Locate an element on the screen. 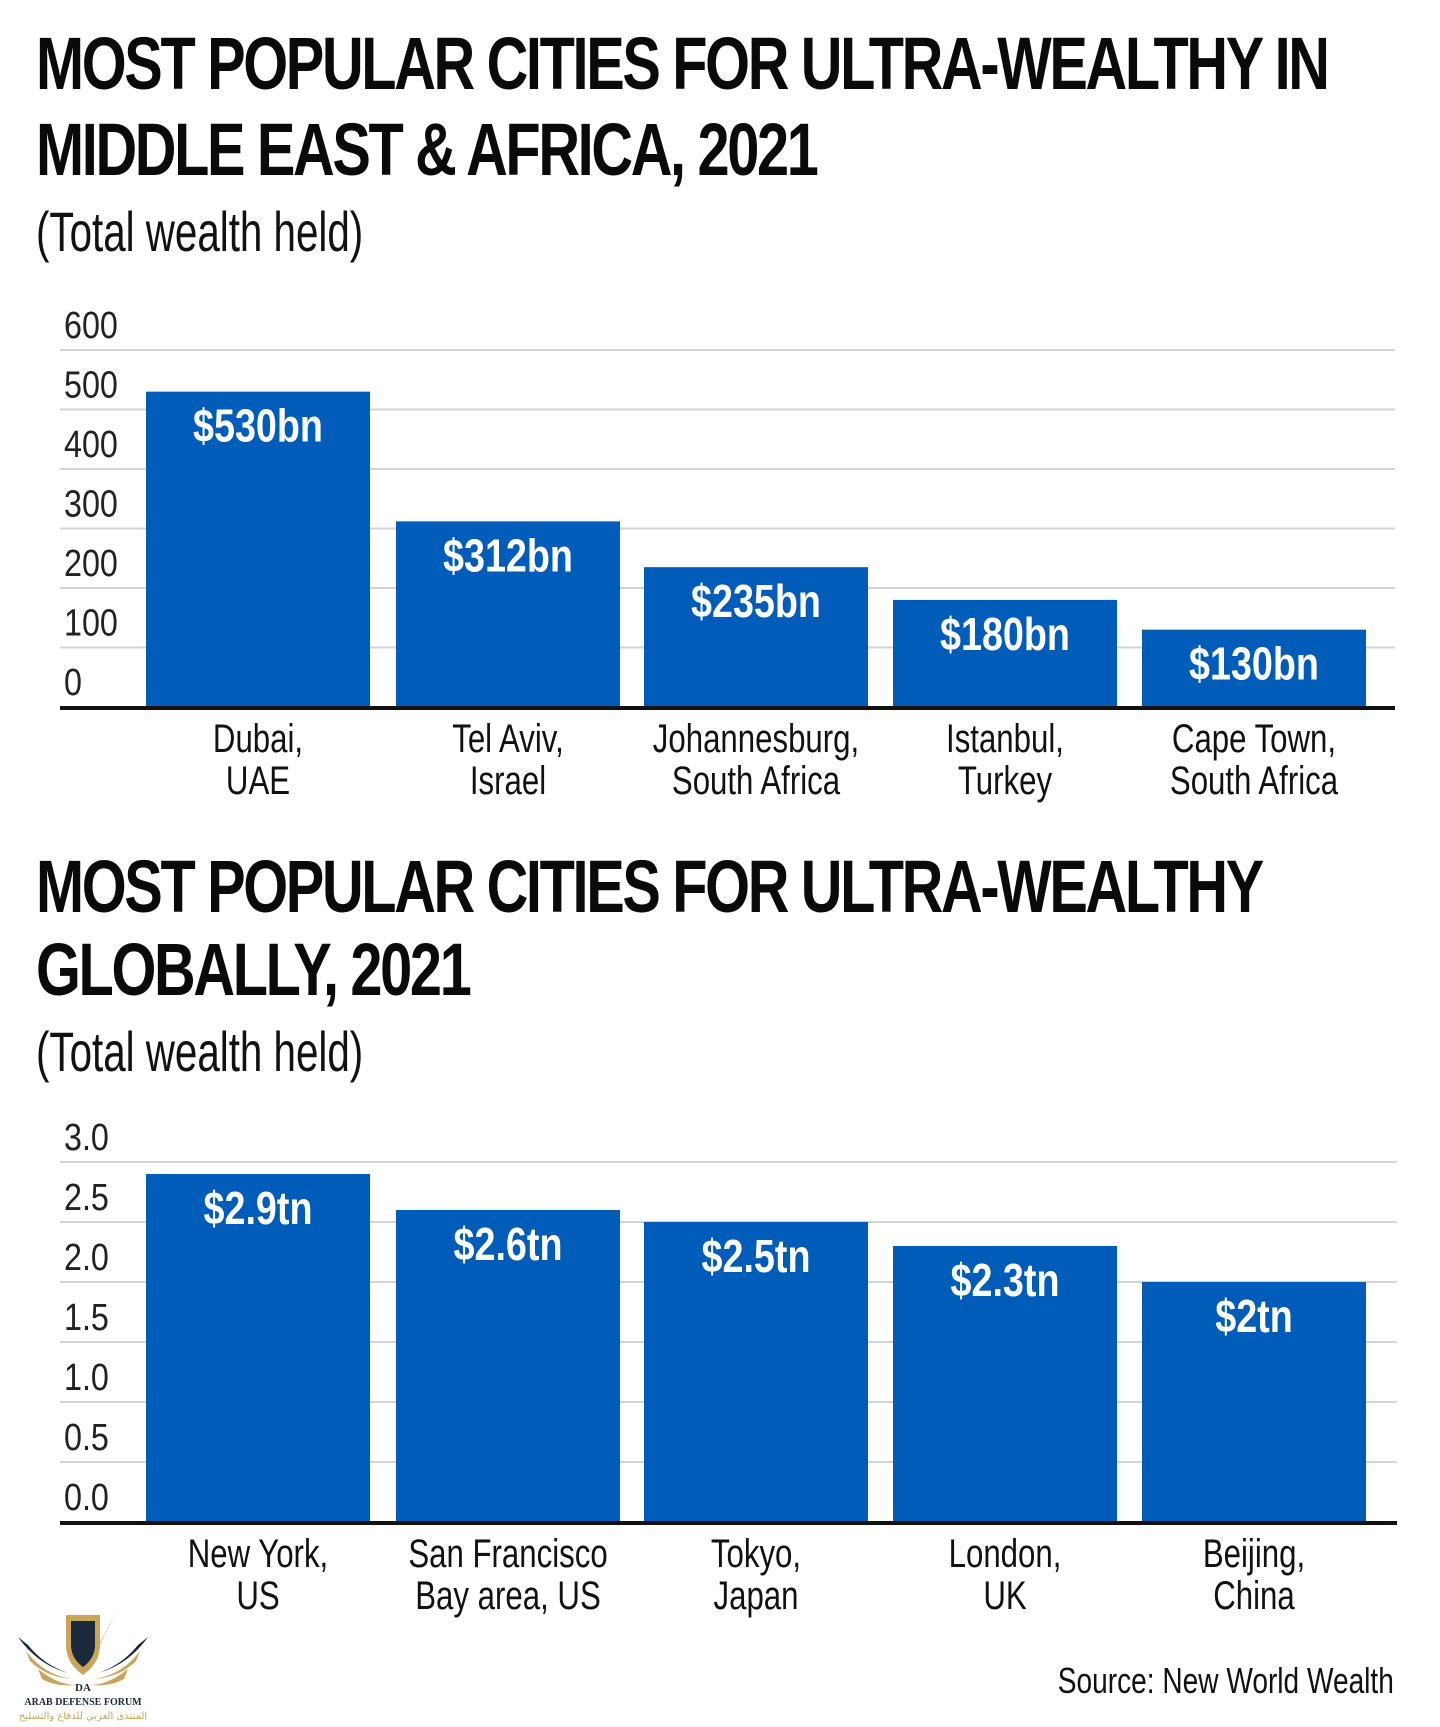 The image size is (1440, 1727). category-label: UK is located at coordinates (1004, 1595).